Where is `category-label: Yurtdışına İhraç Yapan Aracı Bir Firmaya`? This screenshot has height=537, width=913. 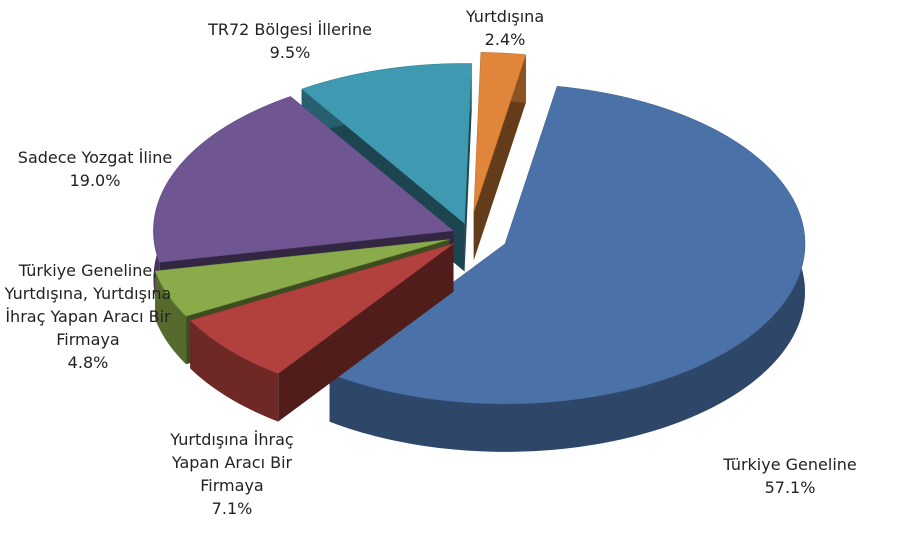 category-label: Yurtdışına İhraç Yapan Aracı Bir Firmaya is located at coordinates (232, 462).